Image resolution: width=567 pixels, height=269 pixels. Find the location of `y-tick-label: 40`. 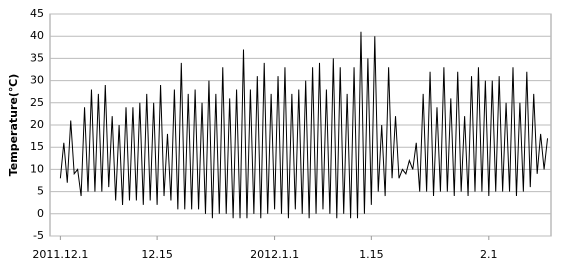

y-tick-label: 40 is located at coordinates (37, 35).